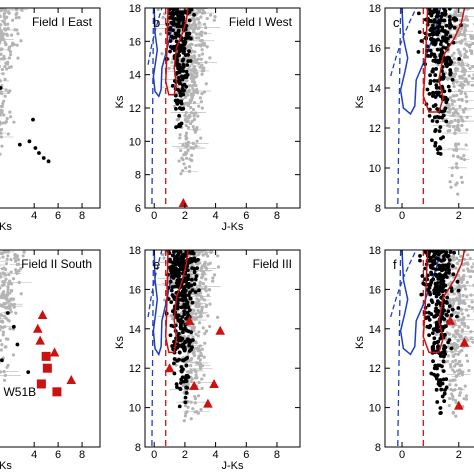 This screenshot has height=474, width=474. Describe the element at coordinates (399, 108) in the screenshot. I see `blue-dashed-line` at that location.